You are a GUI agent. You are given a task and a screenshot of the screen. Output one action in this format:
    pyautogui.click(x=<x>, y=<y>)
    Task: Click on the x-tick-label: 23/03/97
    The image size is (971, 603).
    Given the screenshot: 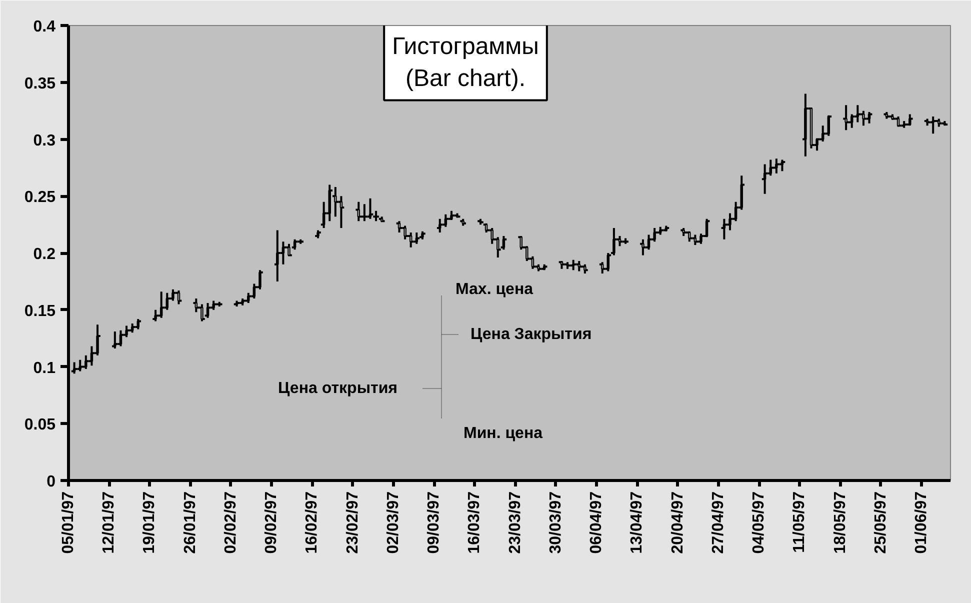 What is the action you would take?
    pyautogui.click(x=515, y=522)
    